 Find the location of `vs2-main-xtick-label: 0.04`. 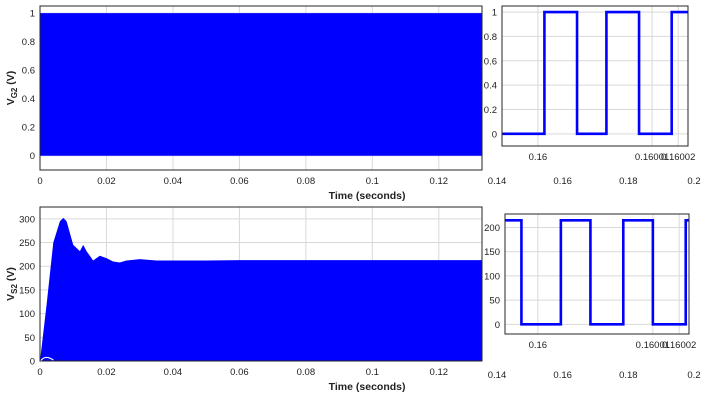

vs2-main-xtick-label: 0.04 is located at coordinates (173, 372).